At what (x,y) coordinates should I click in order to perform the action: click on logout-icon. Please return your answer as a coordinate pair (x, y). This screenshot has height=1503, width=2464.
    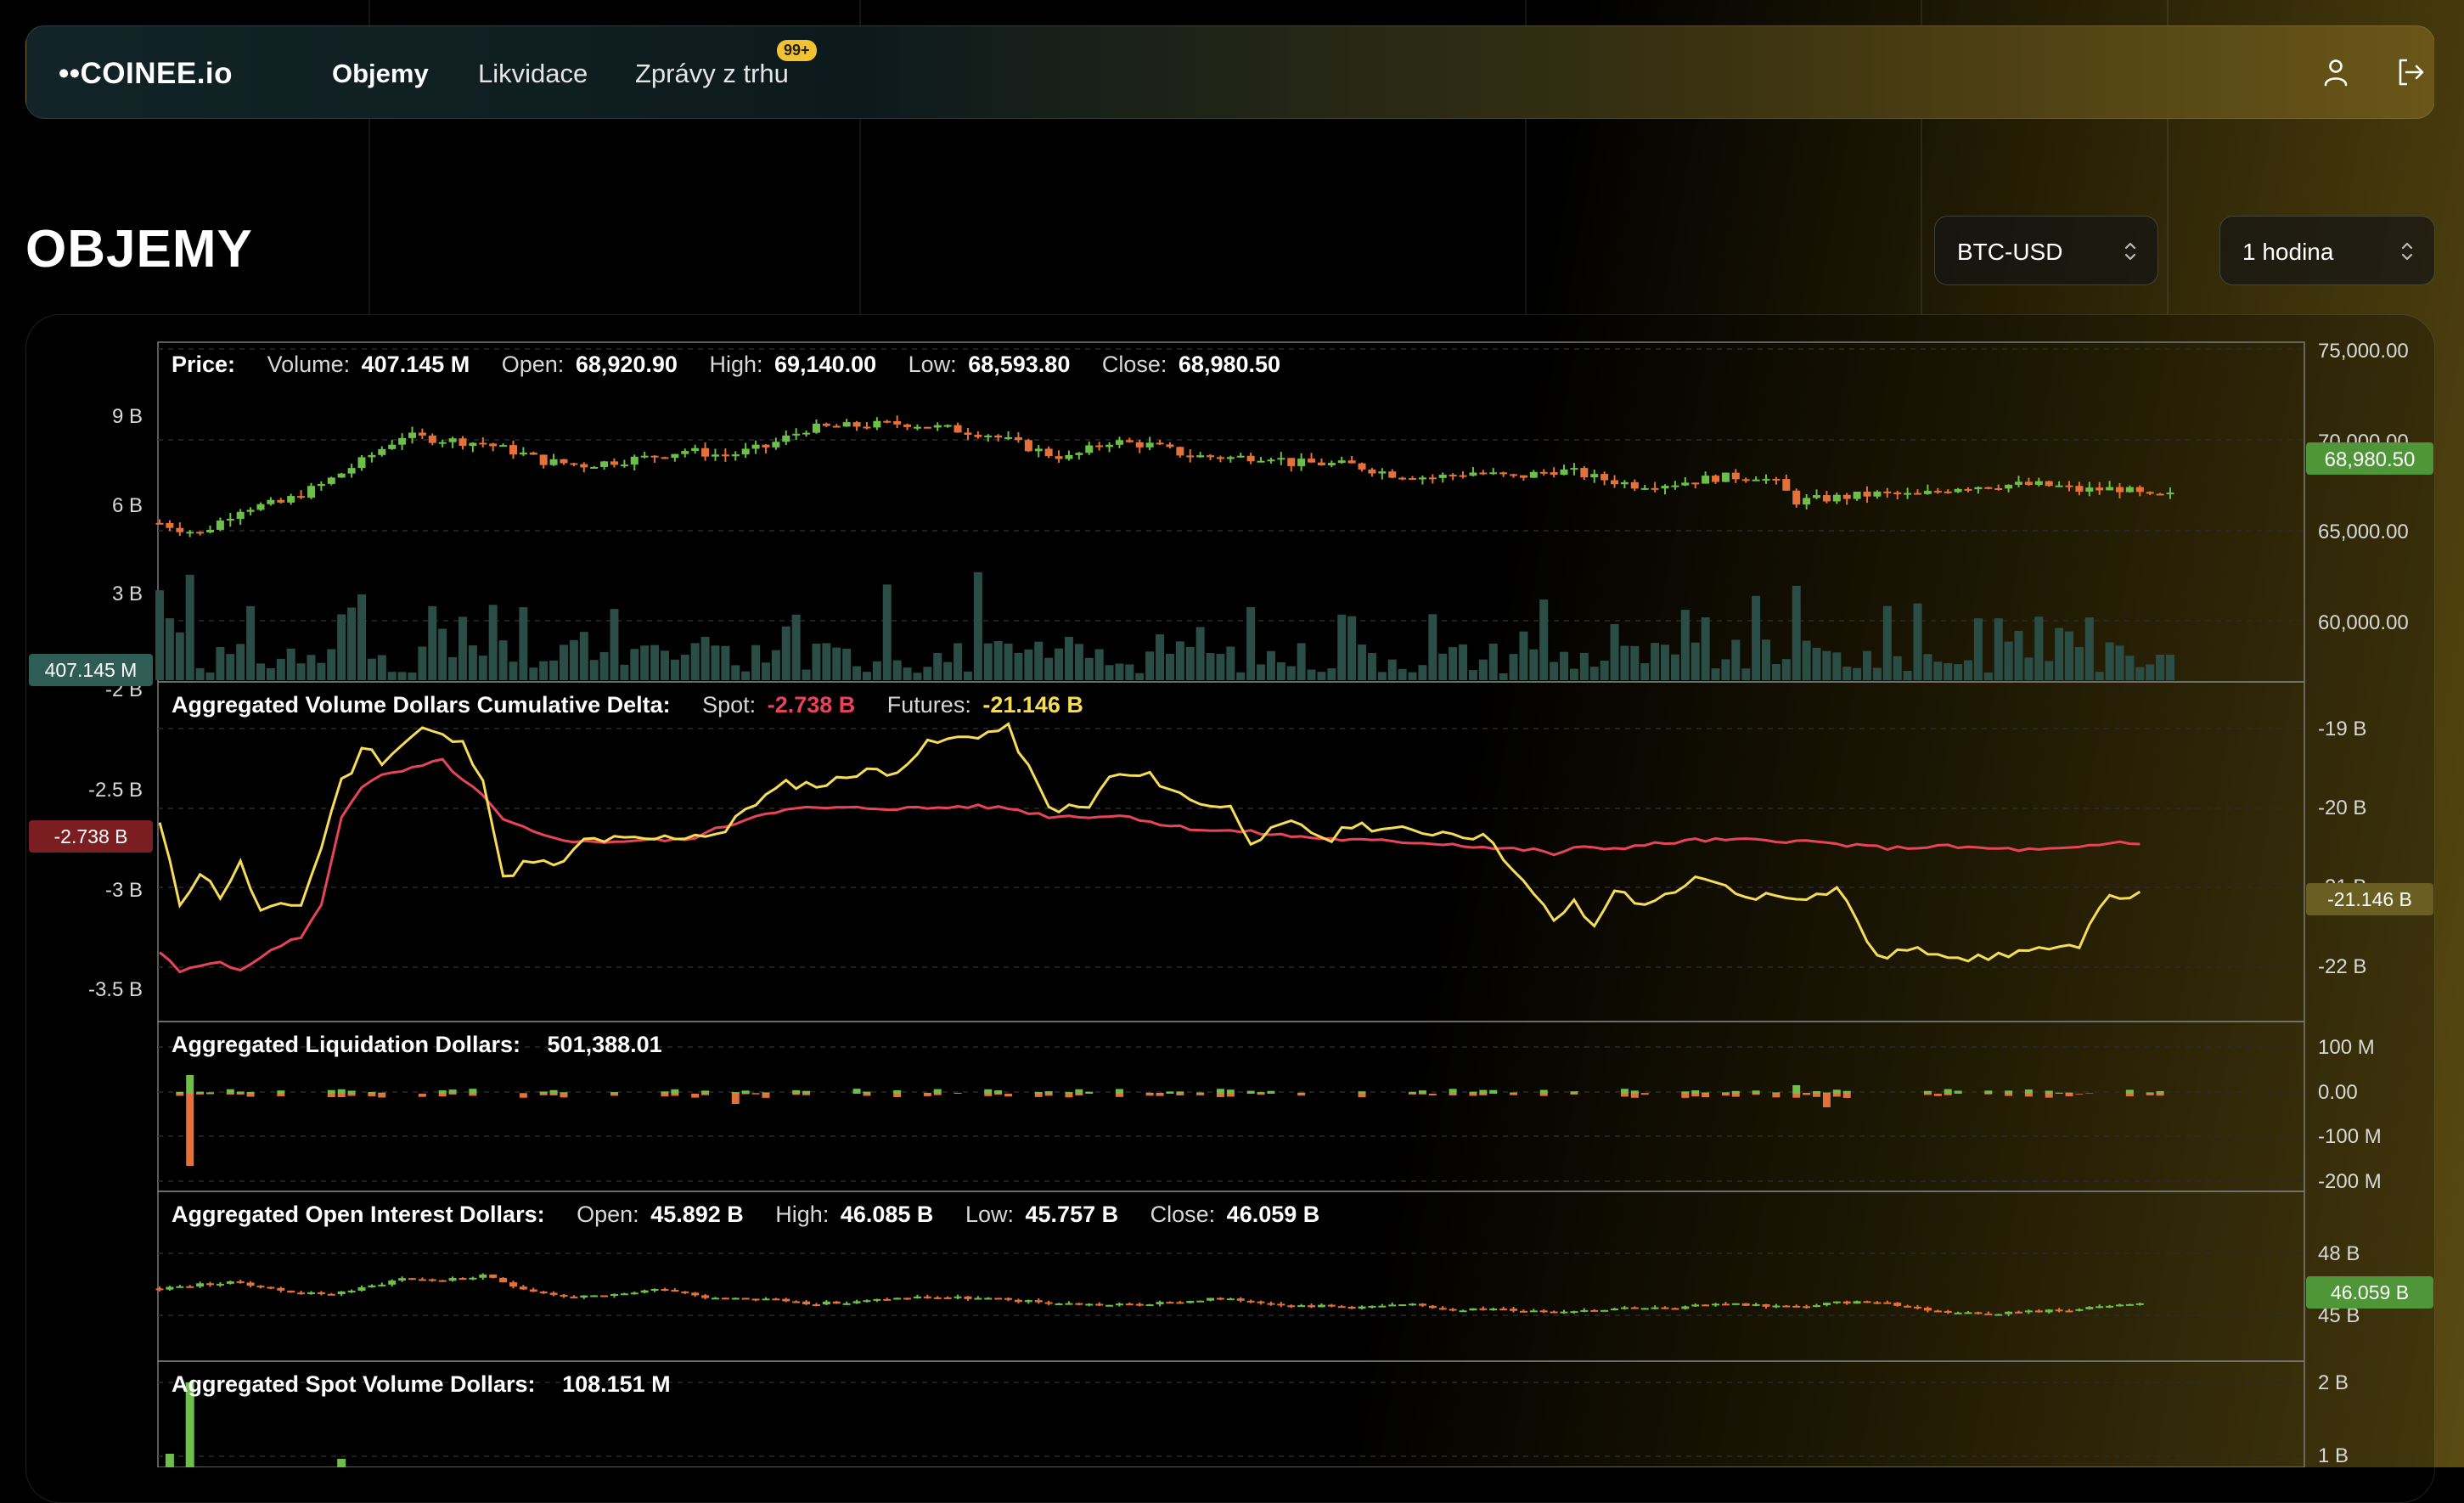
    Looking at the image, I should click on (2410, 72).